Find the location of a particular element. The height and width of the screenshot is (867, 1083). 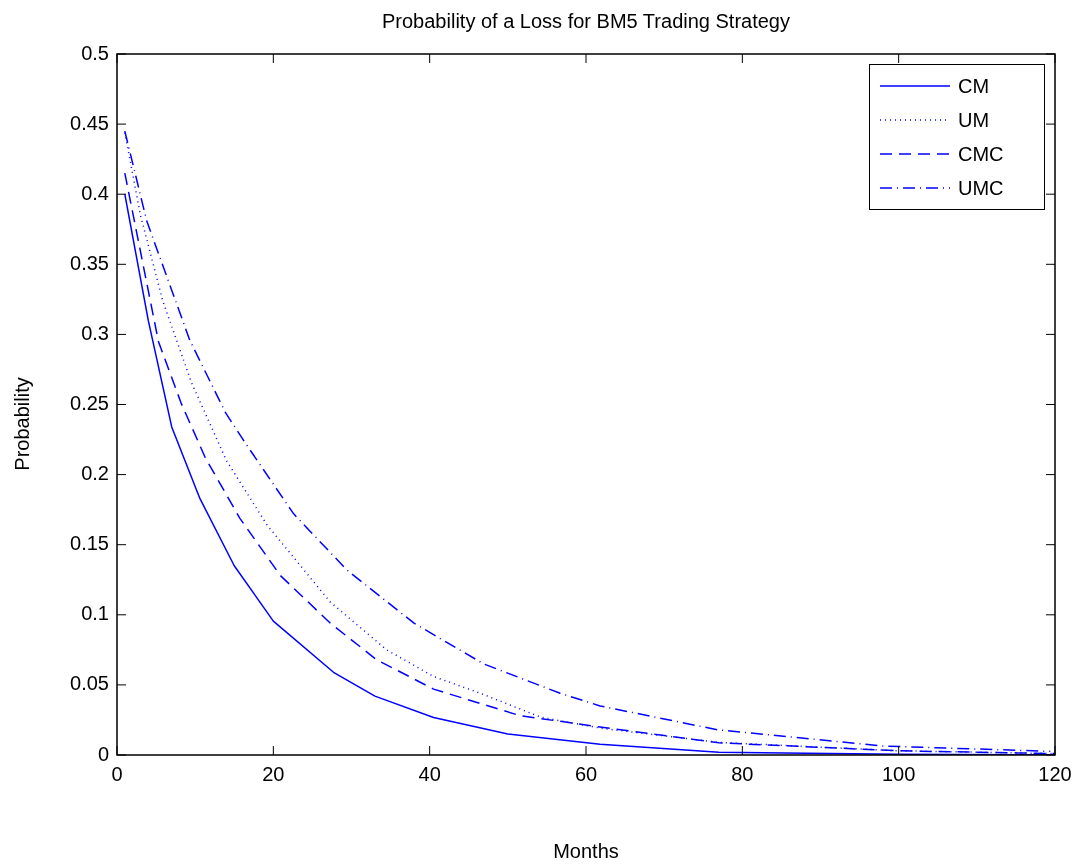

x-tick-label: 120 is located at coordinates (1055, 773).